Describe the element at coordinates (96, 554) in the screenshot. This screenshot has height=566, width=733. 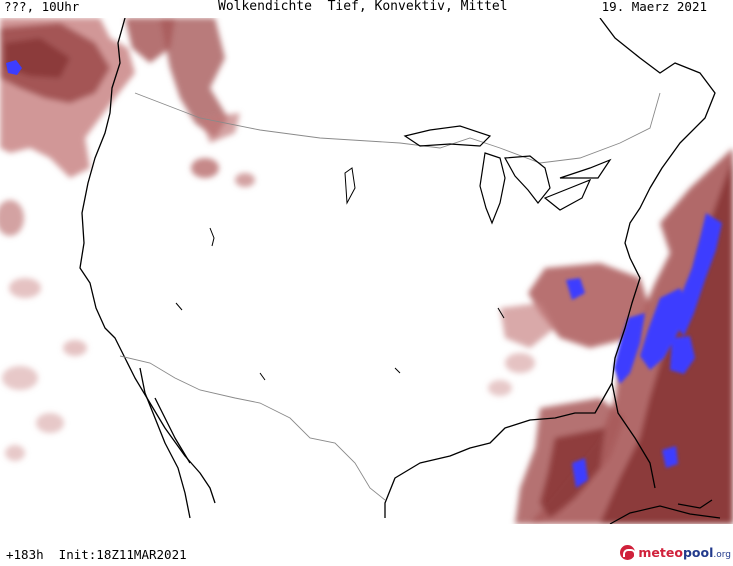
I see `forecast-init-label: +183h Init:18Z11MAR2021` at that location.